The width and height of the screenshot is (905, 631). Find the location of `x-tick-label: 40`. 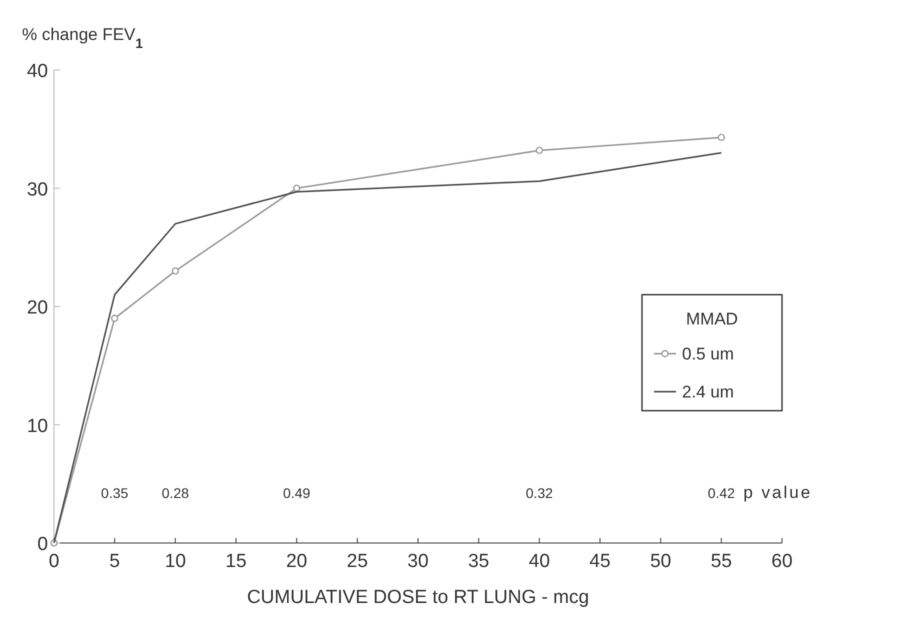

x-tick-label: 40 is located at coordinates (539, 561).